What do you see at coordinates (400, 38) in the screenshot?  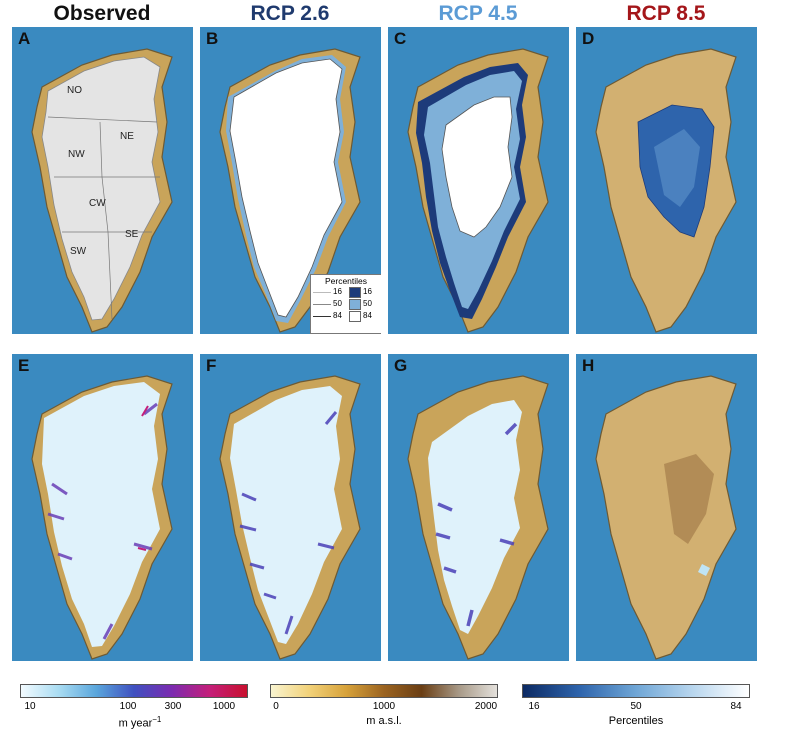 I see `panel-letter-c: C` at bounding box center [400, 38].